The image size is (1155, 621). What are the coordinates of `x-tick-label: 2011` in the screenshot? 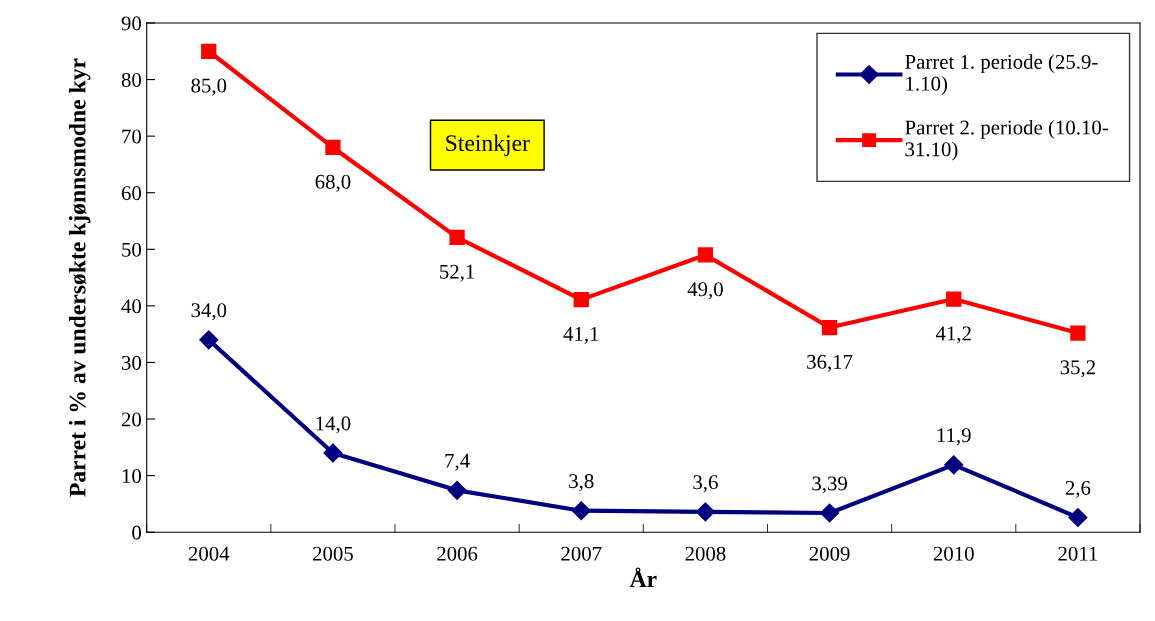 It's located at (1078, 553).